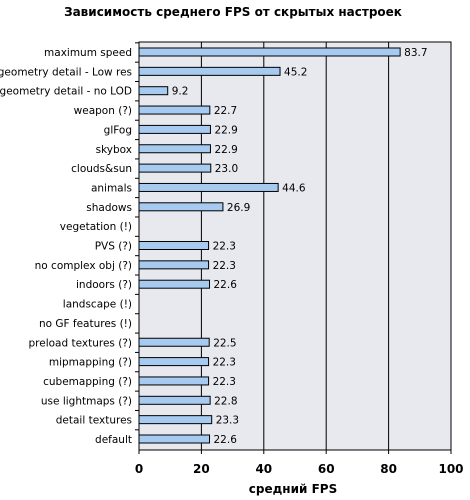 The image size is (470, 500). What do you see at coordinates (97, 305) in the screenshot?
I see `category-label: landscape (!)` at bounding box center [97, 305].